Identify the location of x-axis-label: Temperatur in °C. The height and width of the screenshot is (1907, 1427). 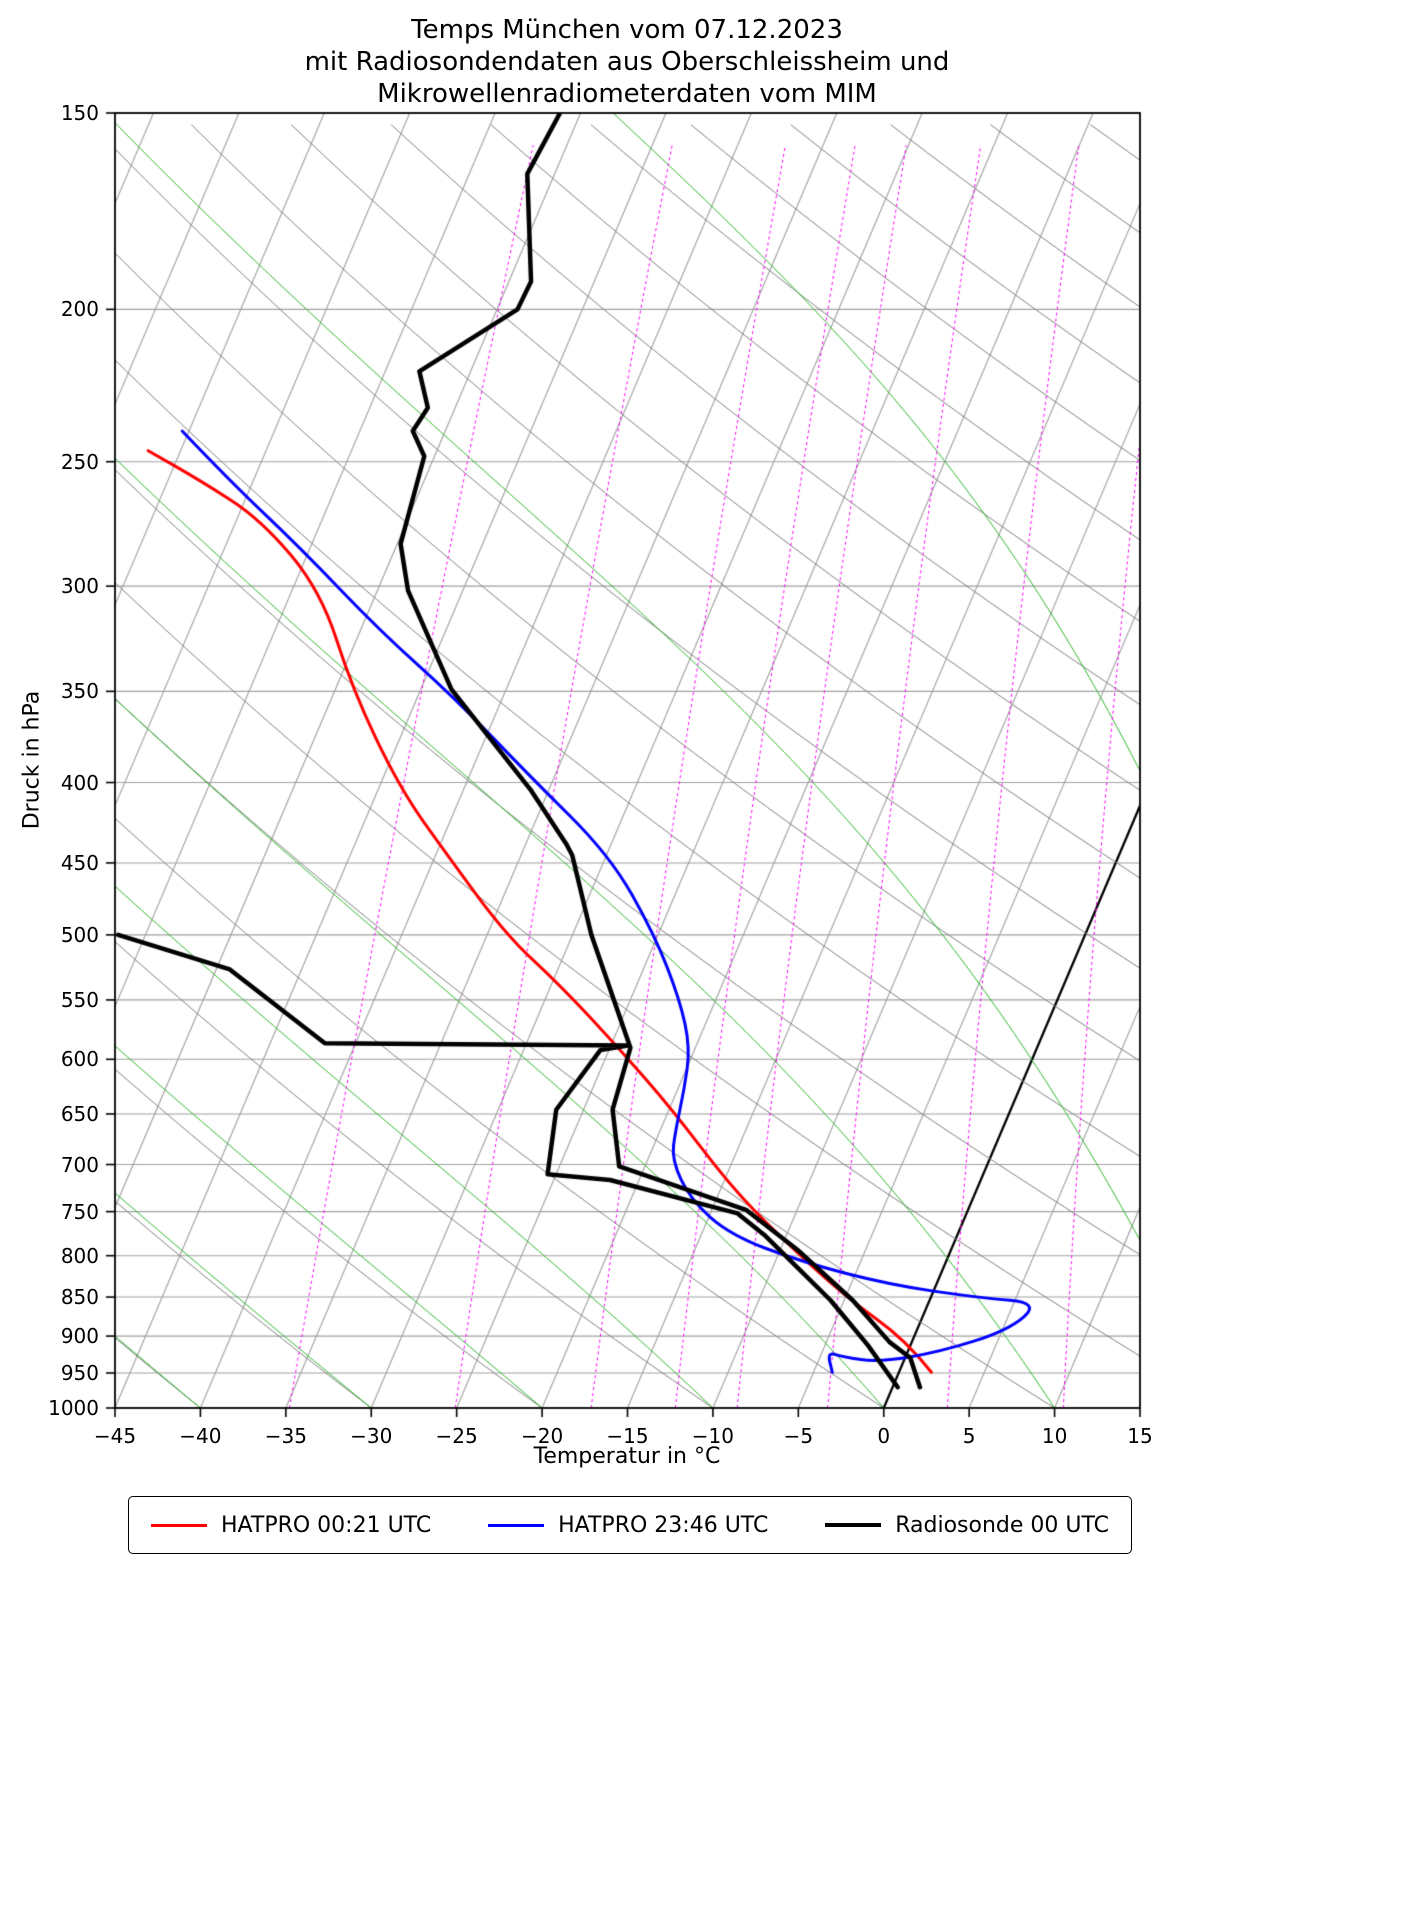
(627, 1456).